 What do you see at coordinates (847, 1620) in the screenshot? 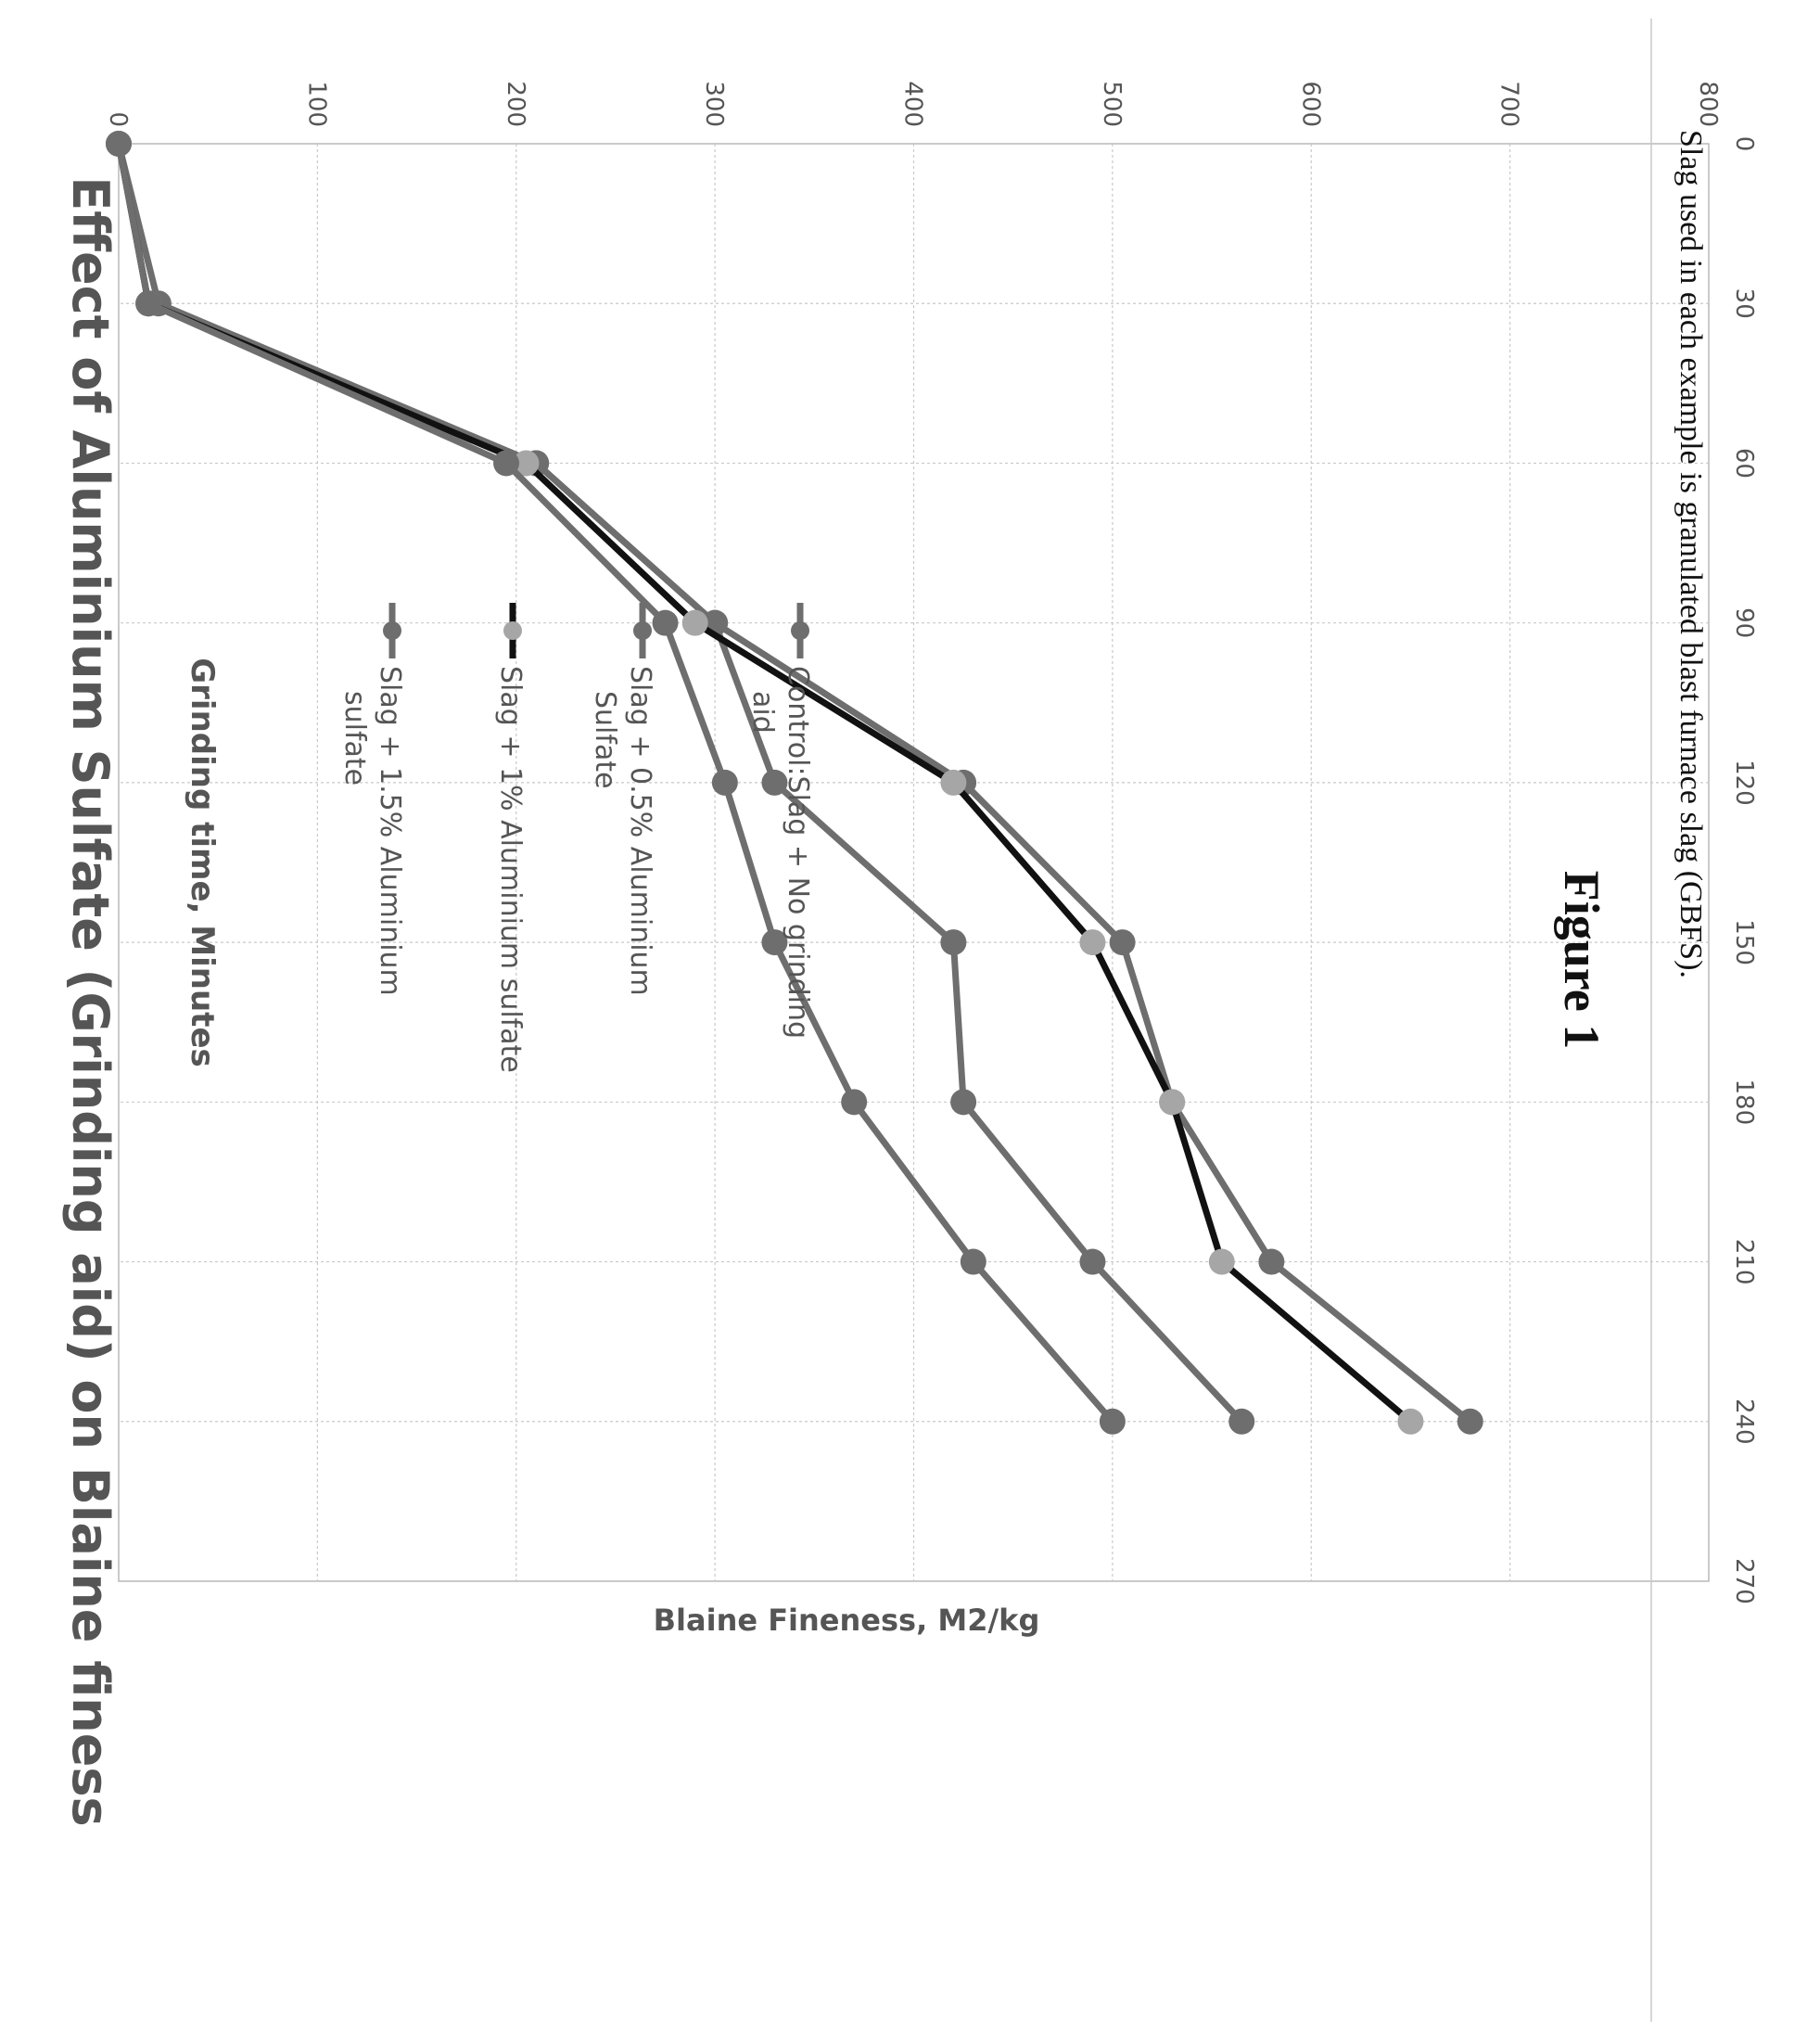
I see `y-axis-label: Blaine Fineness, M2/kg` at bounding box center [847, 1620].